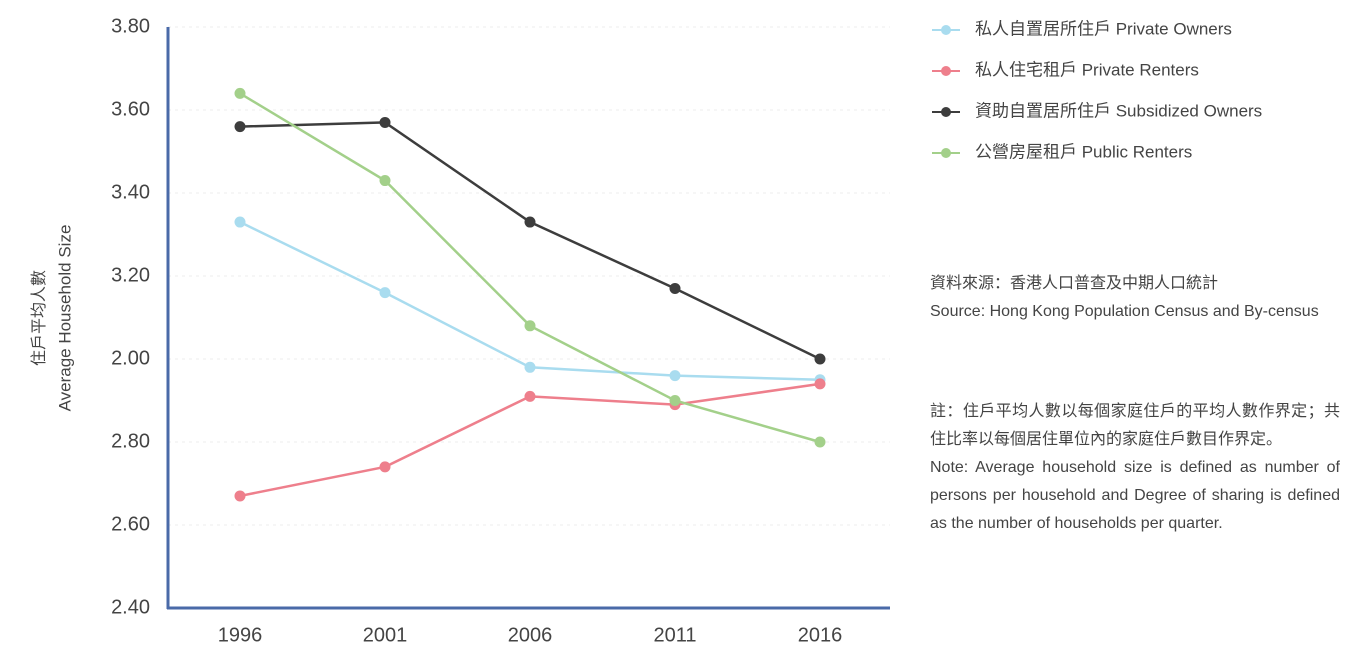 The width and height of the screenshot is (1348, 645). I want to click on y-tick-label: 2.60, so click(130, 524).